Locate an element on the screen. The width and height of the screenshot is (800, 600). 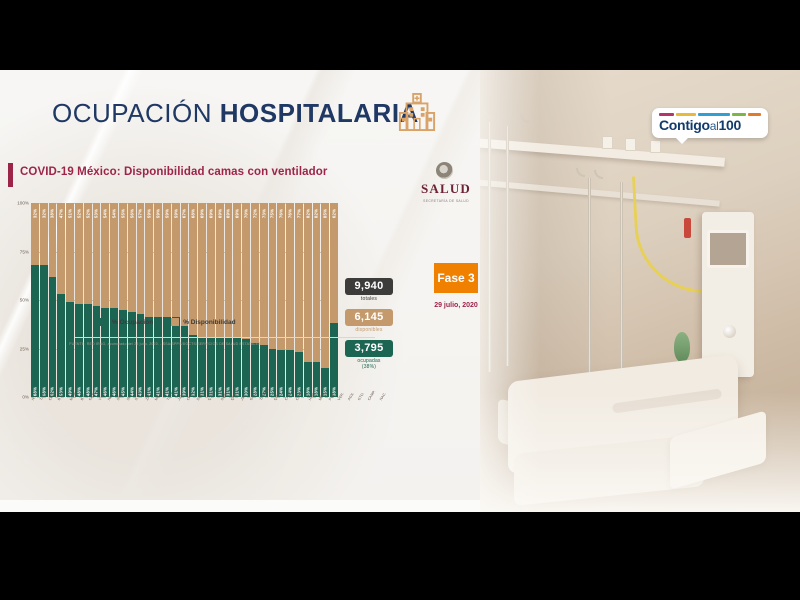
stat-label: disponibles is located at coordinates (369, 330).